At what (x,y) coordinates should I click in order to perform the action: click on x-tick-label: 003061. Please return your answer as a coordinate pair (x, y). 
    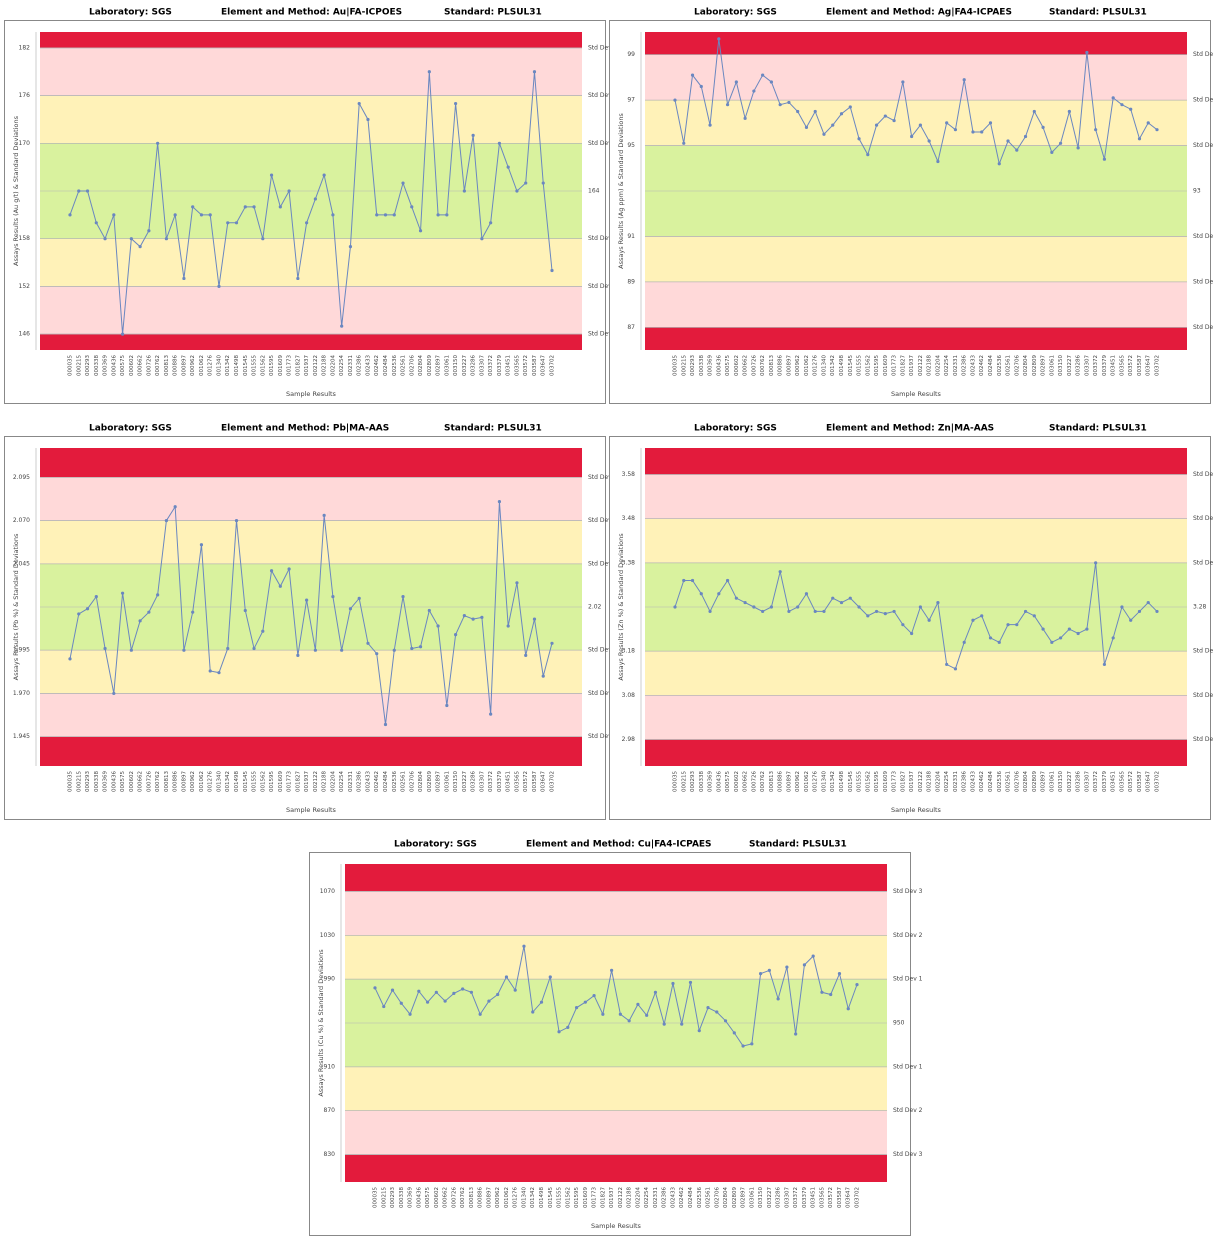
    Looking at the image, I should click on (1052, 781).